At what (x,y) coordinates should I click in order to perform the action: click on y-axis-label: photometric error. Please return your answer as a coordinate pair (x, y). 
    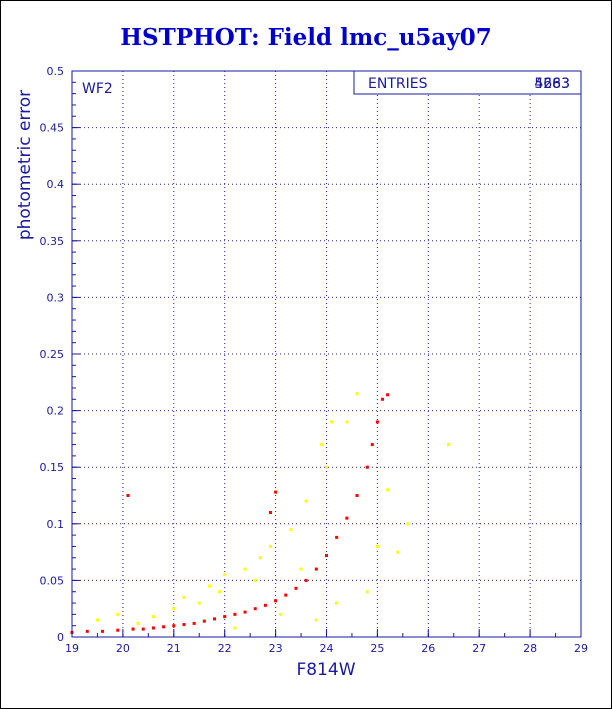
    Looking at the image, I should click on (25, 165).